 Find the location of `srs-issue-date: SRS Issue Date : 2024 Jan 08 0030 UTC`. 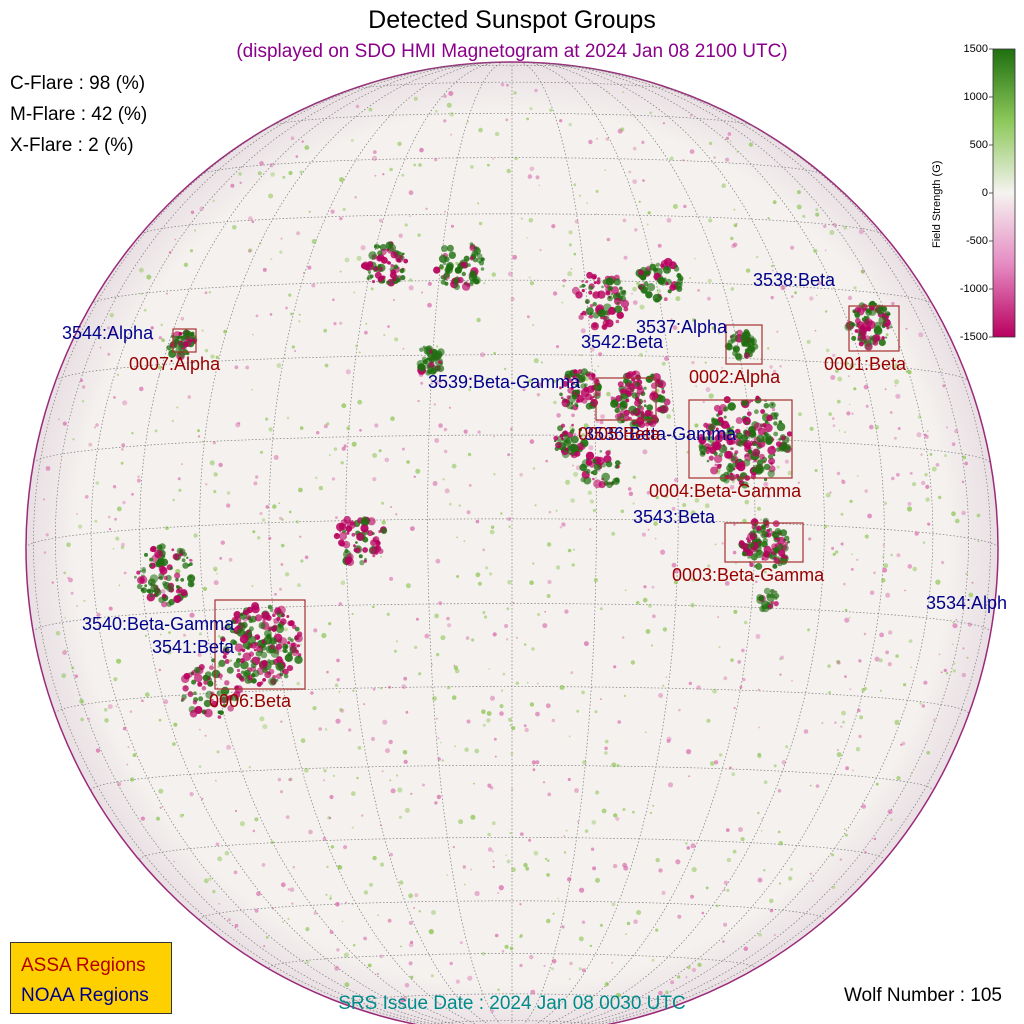

srs-issue-date: SRS Issue Date : 2024 Jan 08 0030 UTC is located at coordinates (512, 1003).